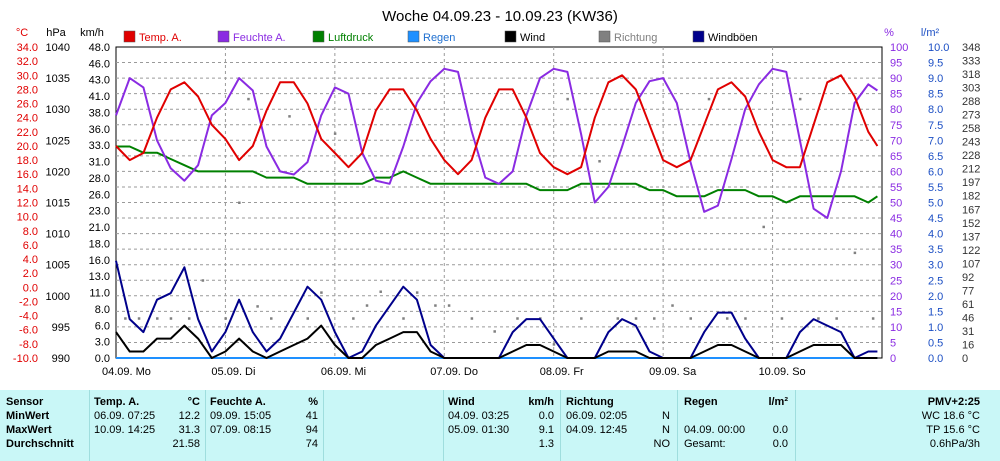 This screenshot has height=461, width=1000. I want to click on direction-tick: 31, so click(968, 332).